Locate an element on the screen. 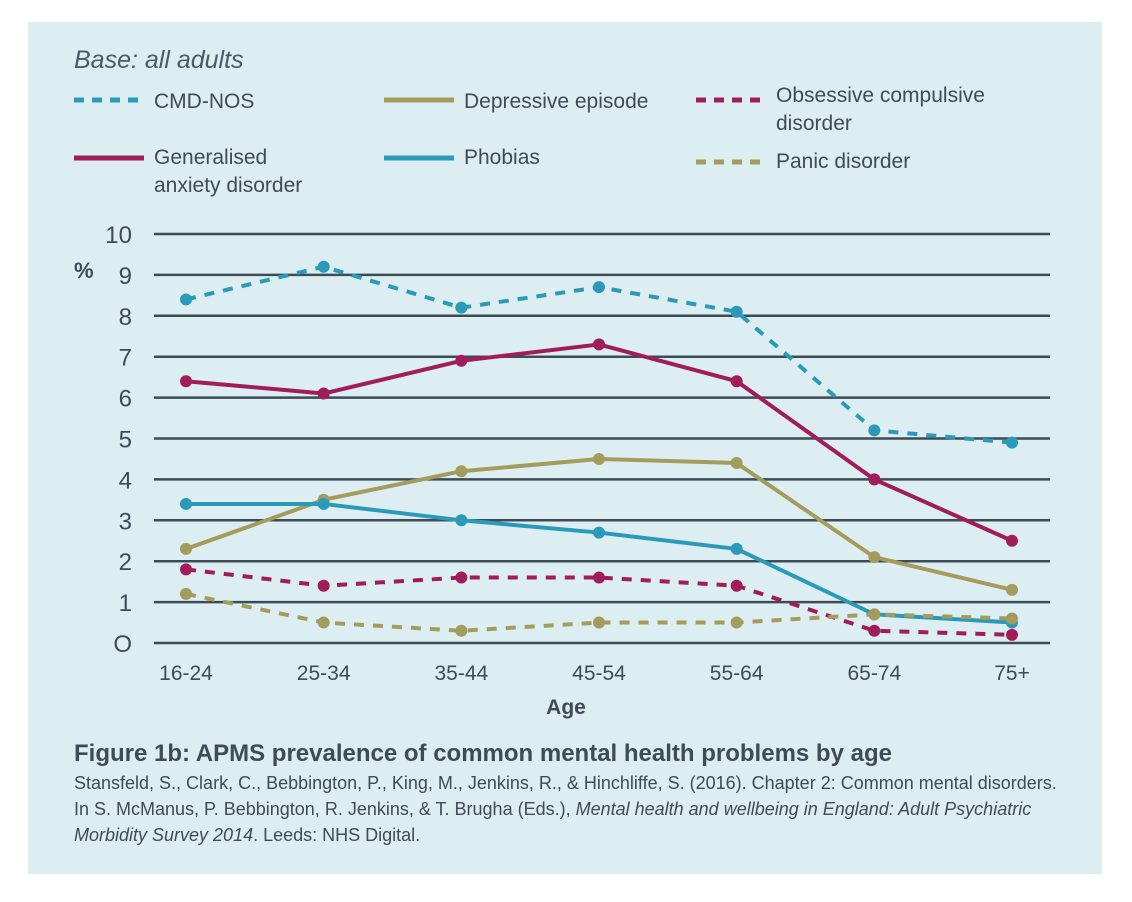 This screenshot has width=1132, height=902. x-tick-label: 35-44 is located at coordinates (461, 673).